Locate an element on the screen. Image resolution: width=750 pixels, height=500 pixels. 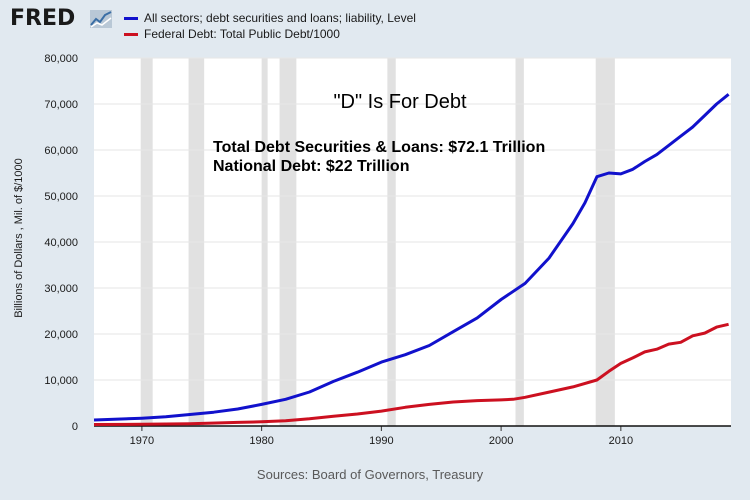
legend-label-series-2: Federal Debt: Total Public Debt/1000 is located at coordinates (242, 34).